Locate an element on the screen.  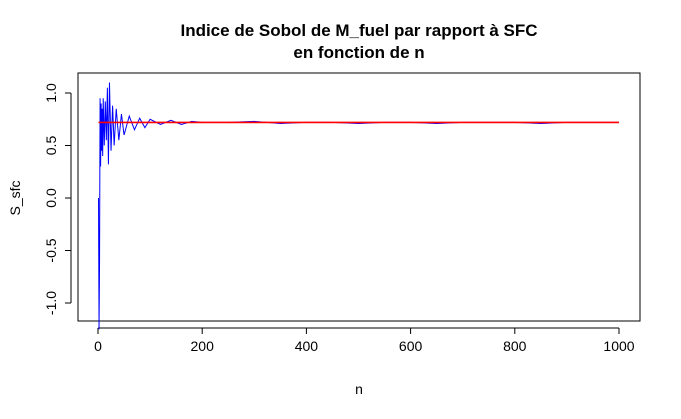
y-tick-label: 1.0 is located at coordinates (51, 93).